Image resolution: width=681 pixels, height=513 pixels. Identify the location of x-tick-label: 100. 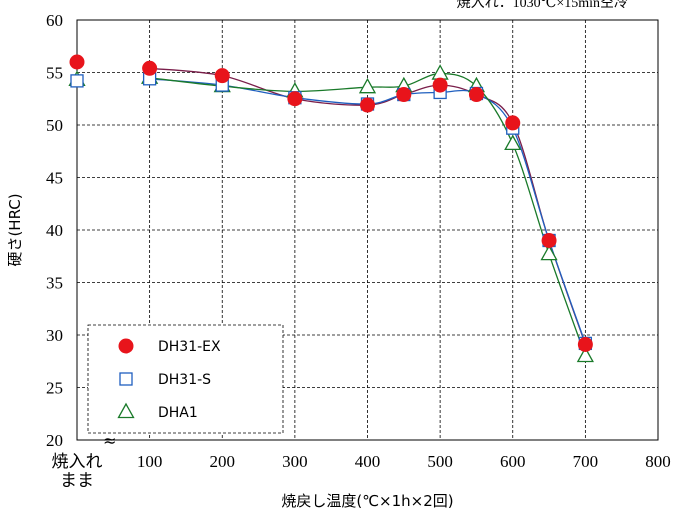
(150, 461).